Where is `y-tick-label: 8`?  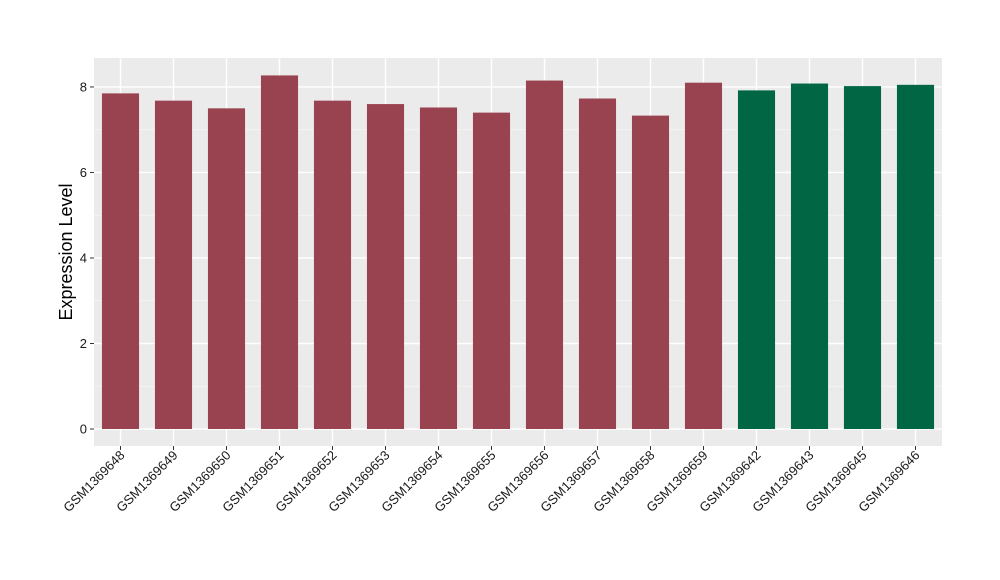 y-tick-label: 8 is located at coordinates (83, 86).